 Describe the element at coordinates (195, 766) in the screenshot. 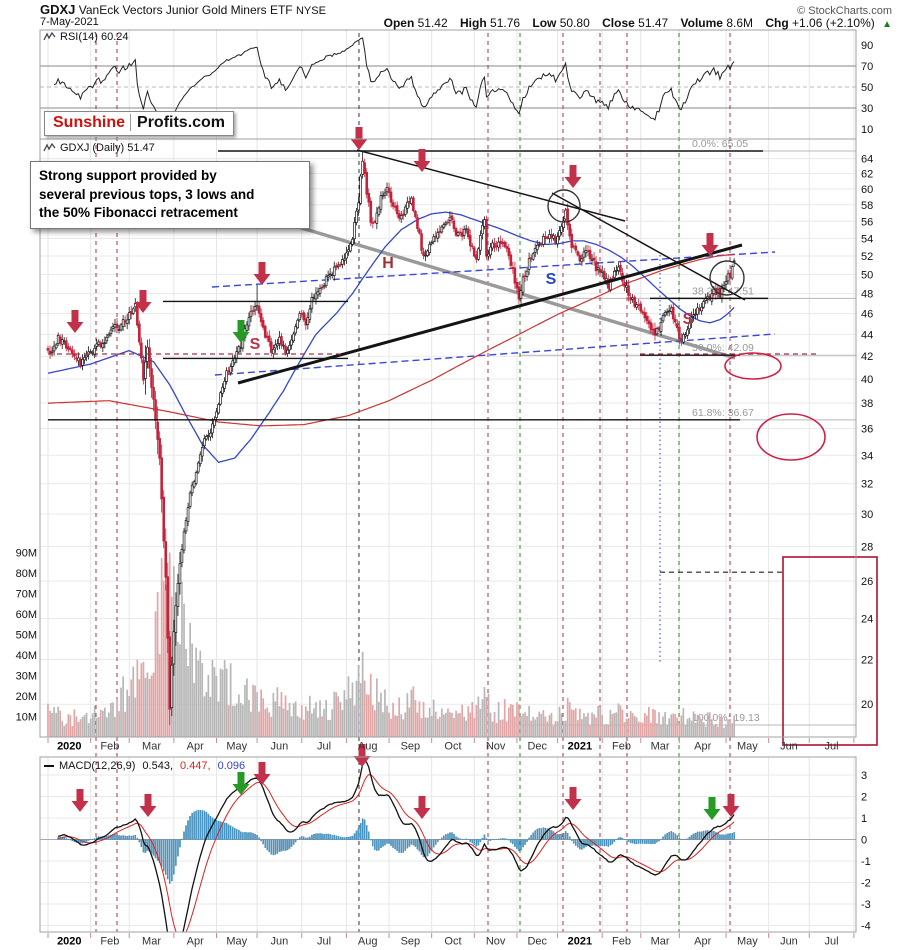

I see `macd-signal-value: 0.447,` at that location.